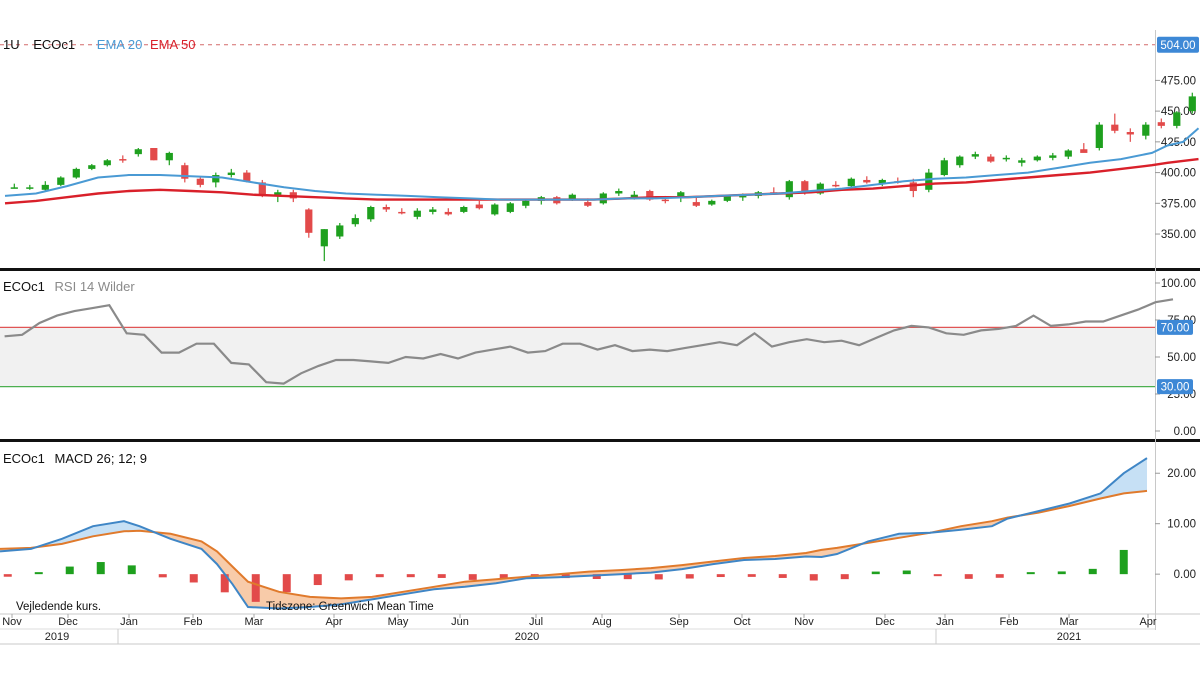 The height and width of the screenshot is (681, 1200). What do you see at coordinates (95, 286) in the screenshot?
I see `rsi-legend: RSI 14 Wilder` at bounding box center [95, 286].